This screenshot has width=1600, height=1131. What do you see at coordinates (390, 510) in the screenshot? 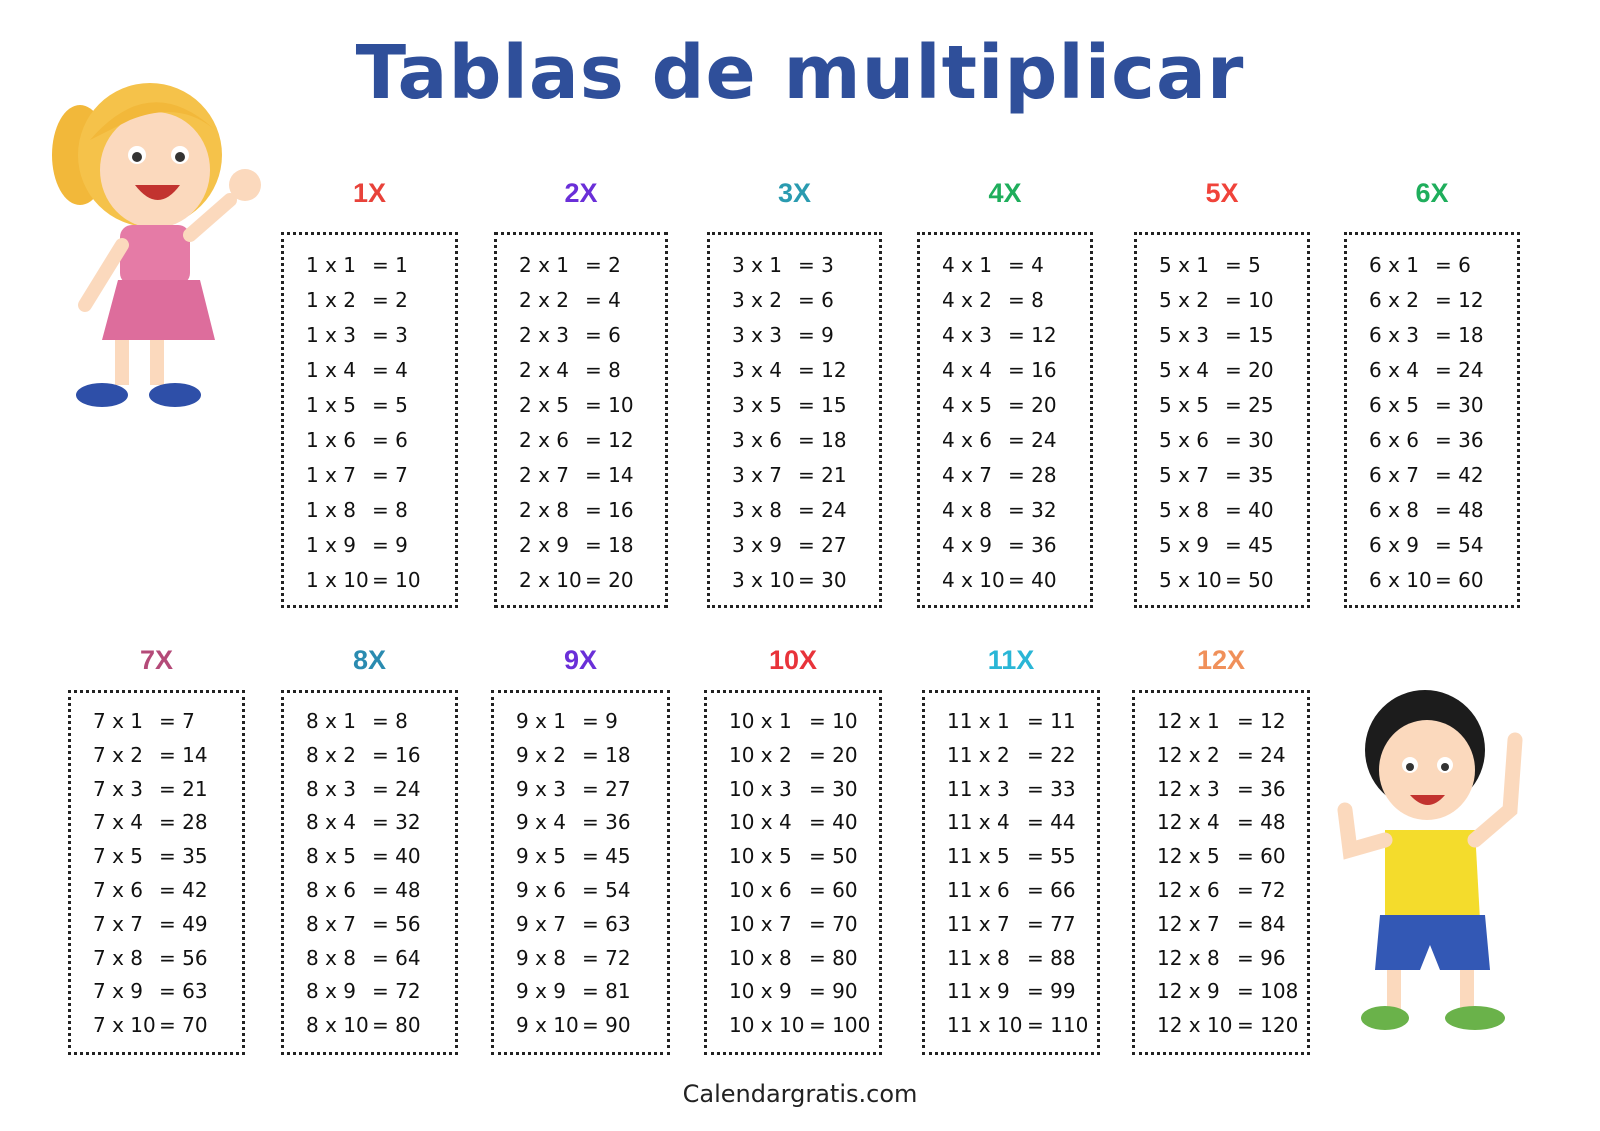
I see `result: = 8` at bounding box center [390, 510].